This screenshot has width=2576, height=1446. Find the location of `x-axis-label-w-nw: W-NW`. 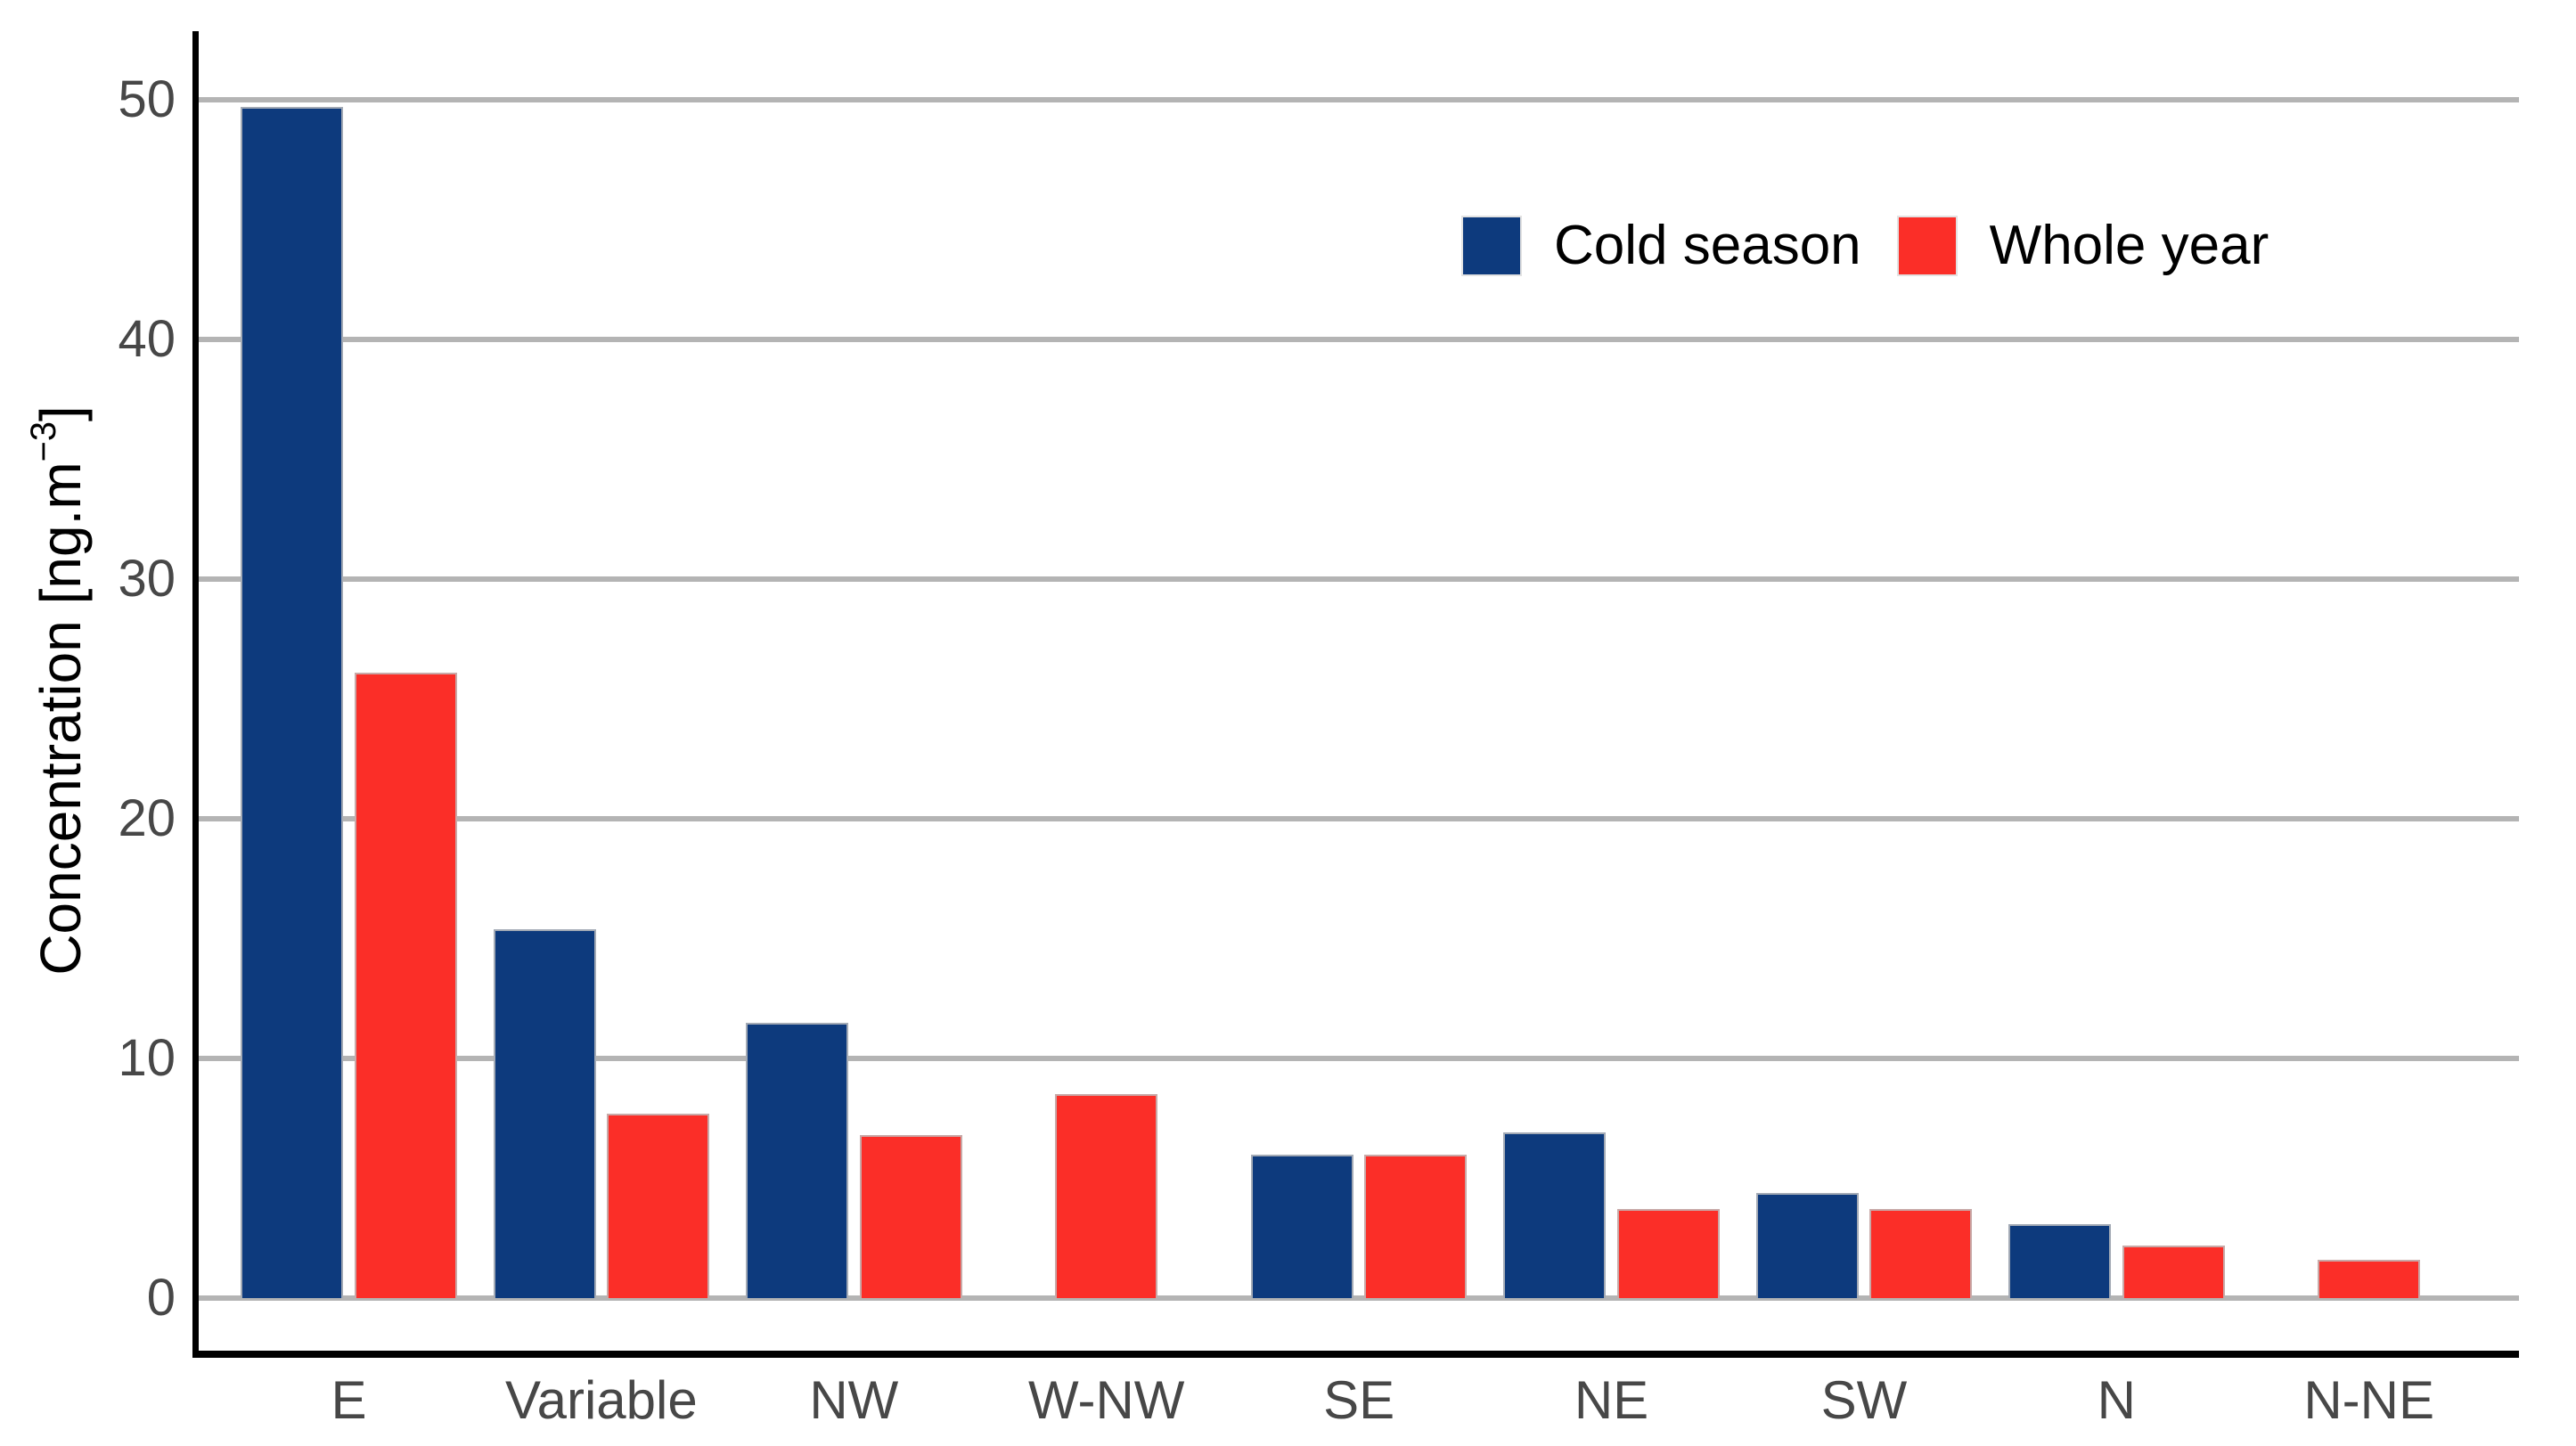

x-axis-label-w-nw: W-NW is located at coordinates (1106, 1400).